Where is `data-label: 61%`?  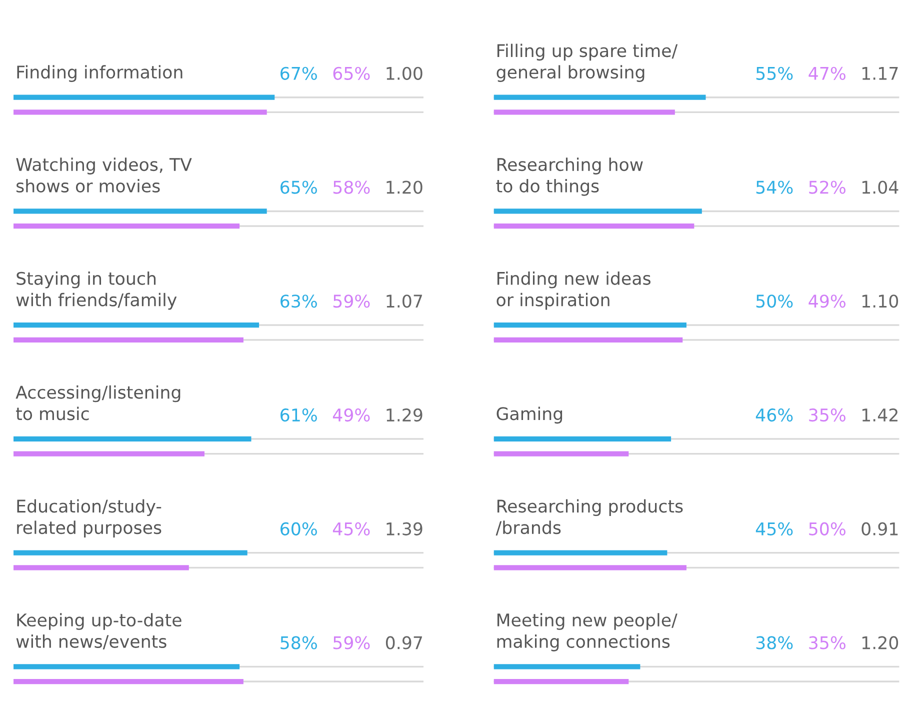
data-label: 61% is located at coordinates (298, 415).